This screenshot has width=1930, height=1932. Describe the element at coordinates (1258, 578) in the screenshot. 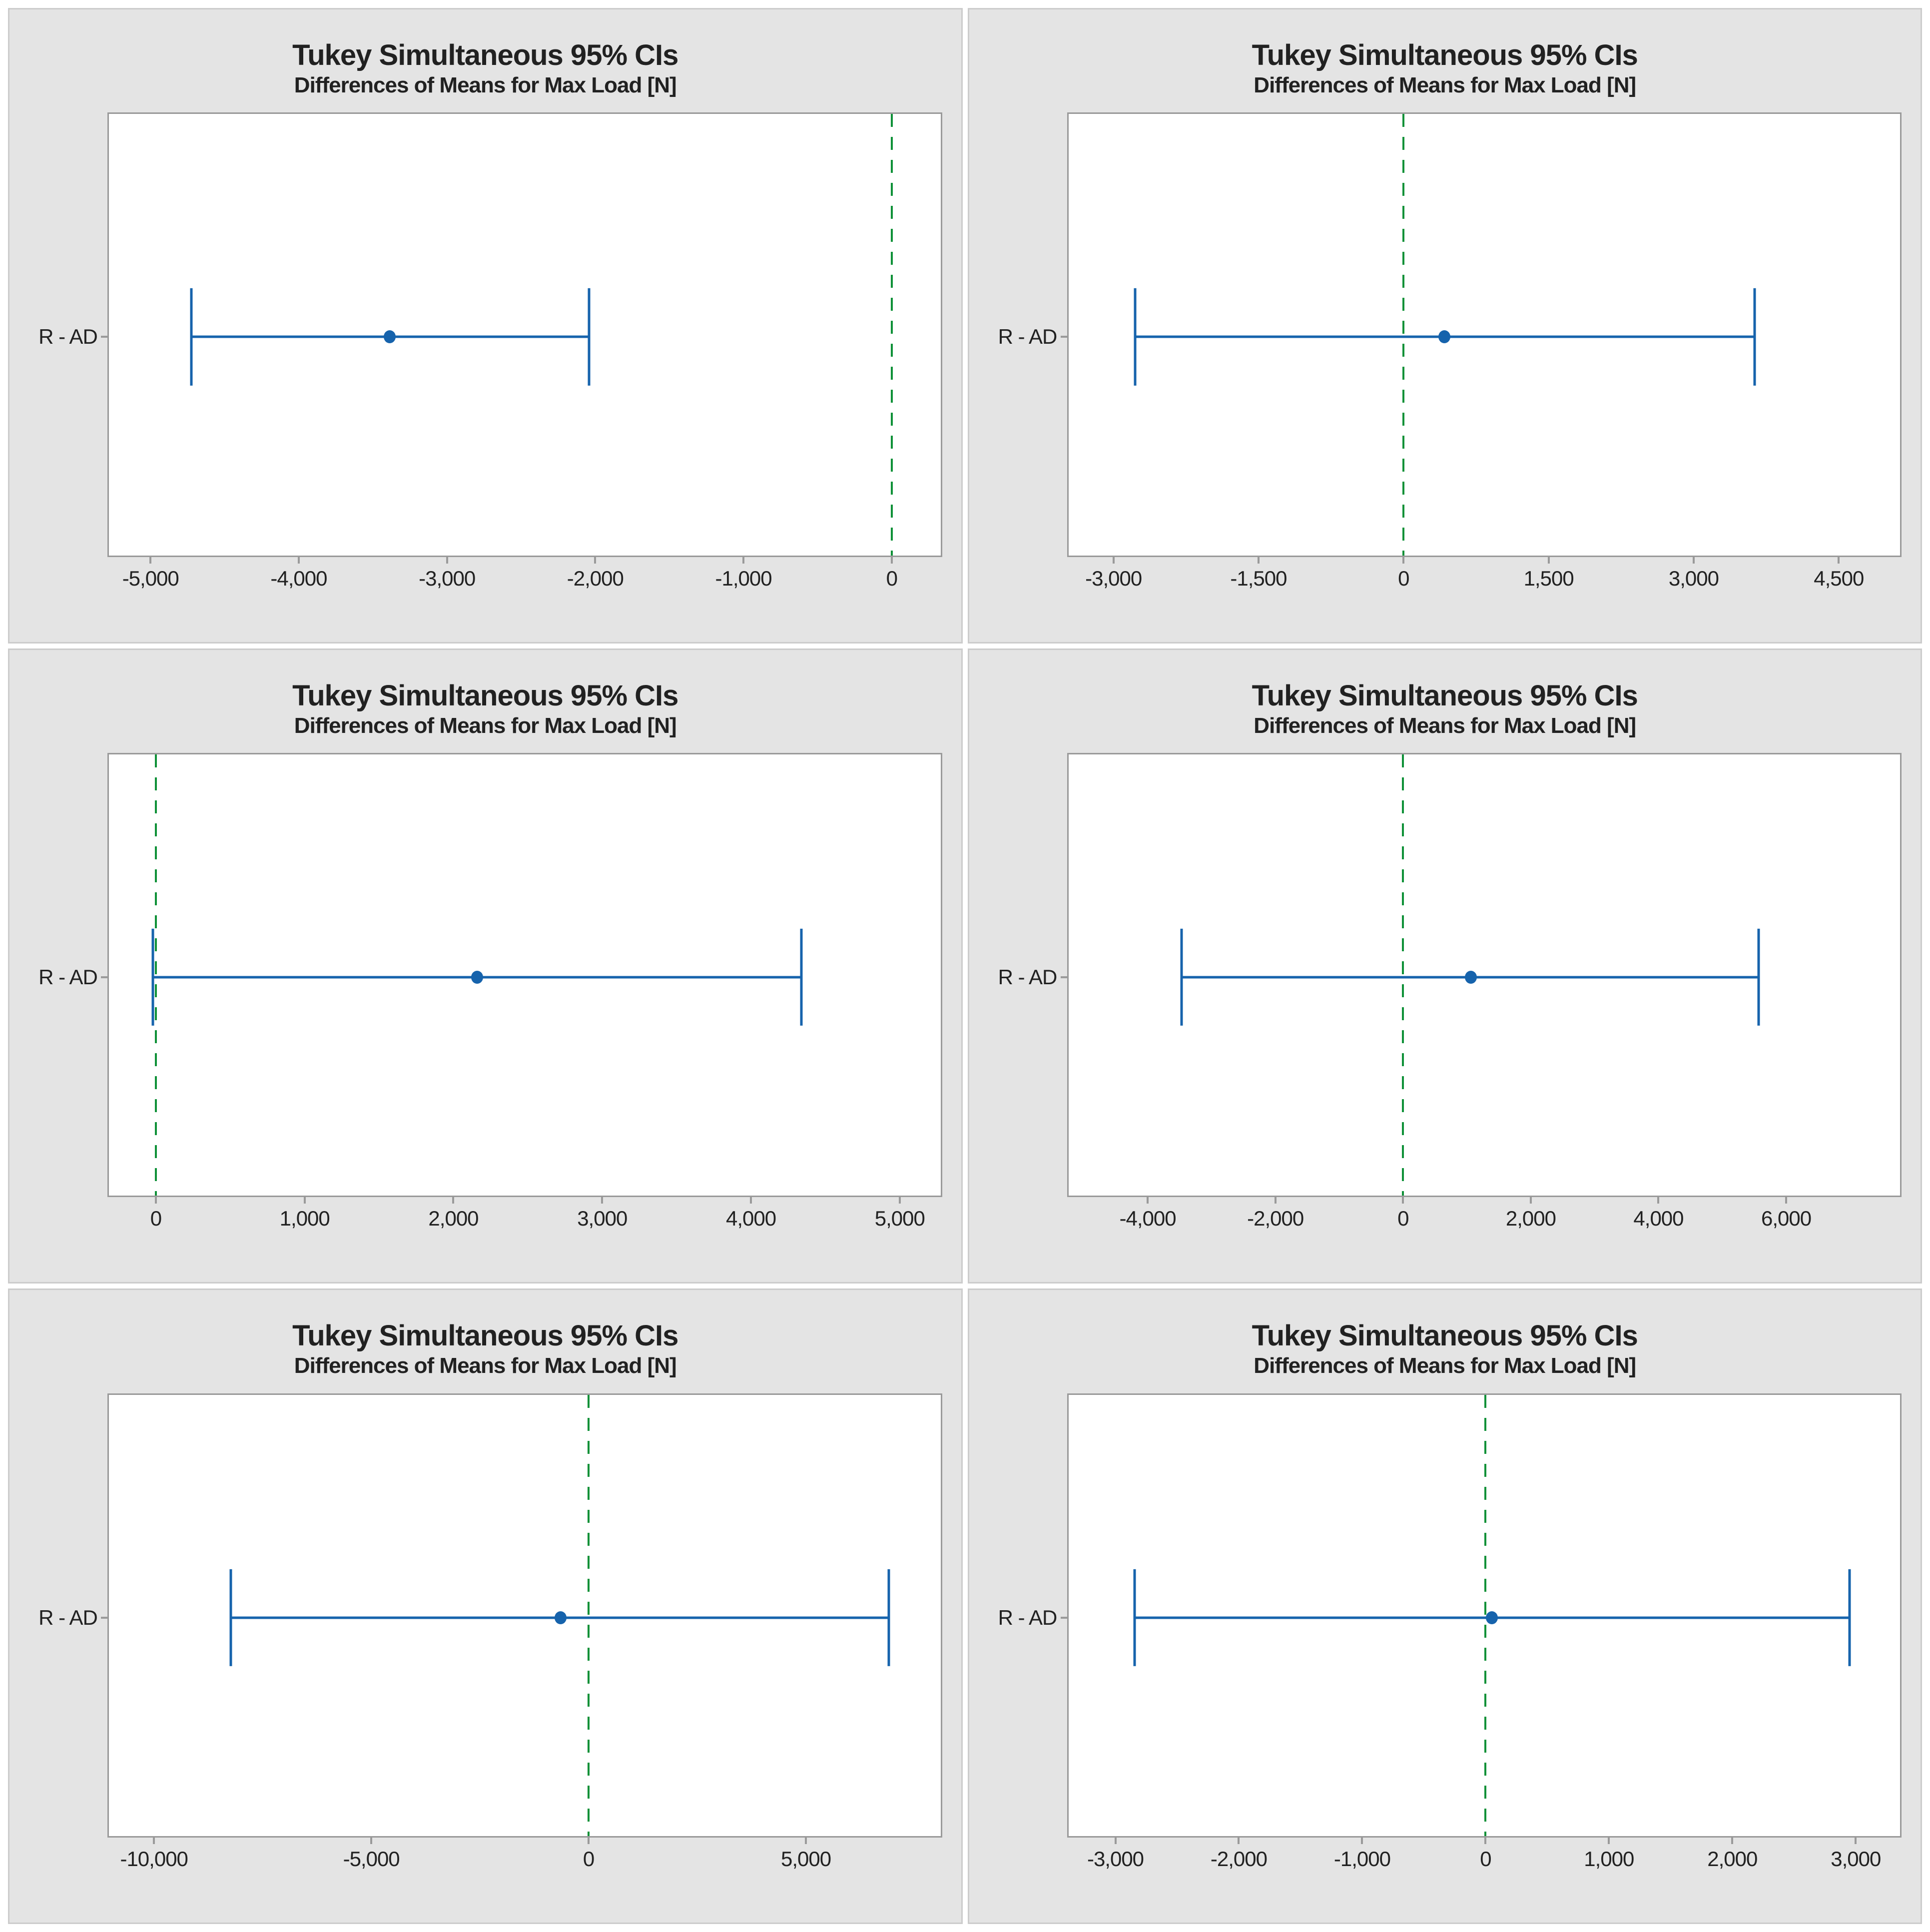

I see `x-axis-tick-label: -1,500` at that location.